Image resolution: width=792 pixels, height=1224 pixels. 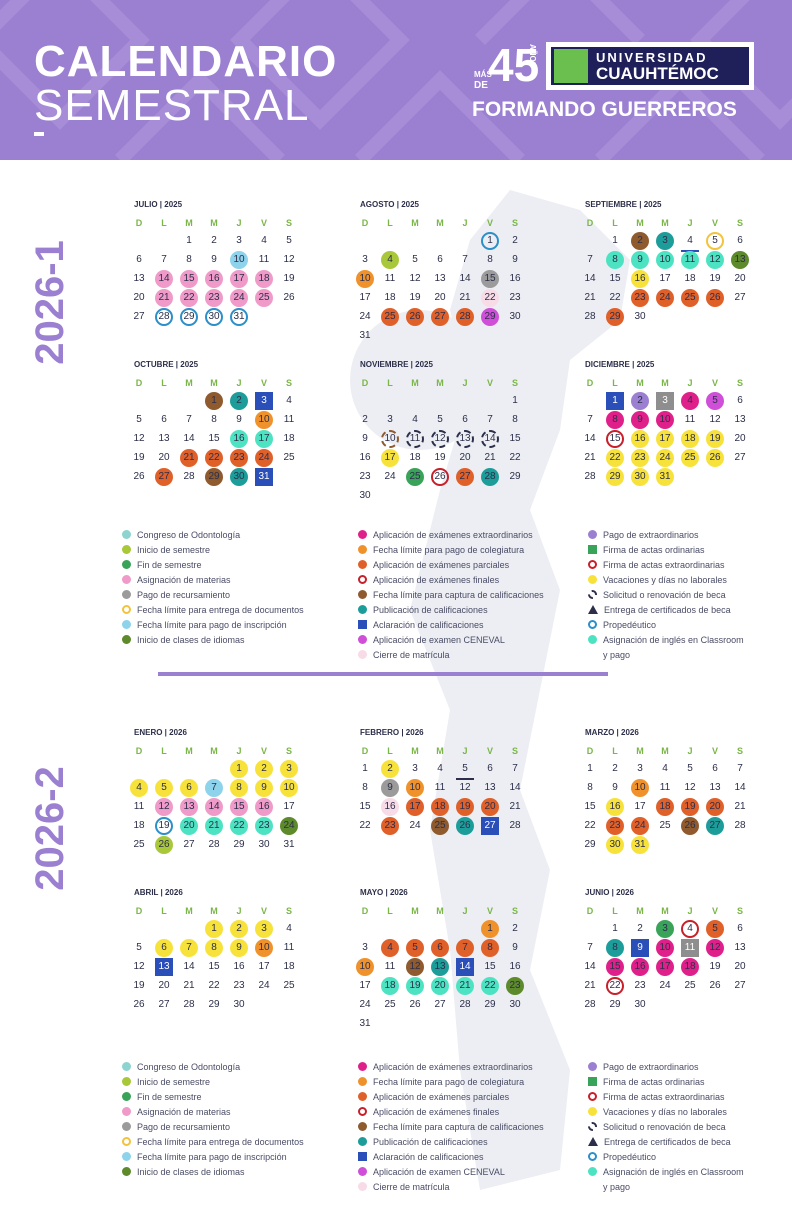 I want to click on legend-item: Fecha límite para pago de colegiatura, so click(x=441, y=1082).